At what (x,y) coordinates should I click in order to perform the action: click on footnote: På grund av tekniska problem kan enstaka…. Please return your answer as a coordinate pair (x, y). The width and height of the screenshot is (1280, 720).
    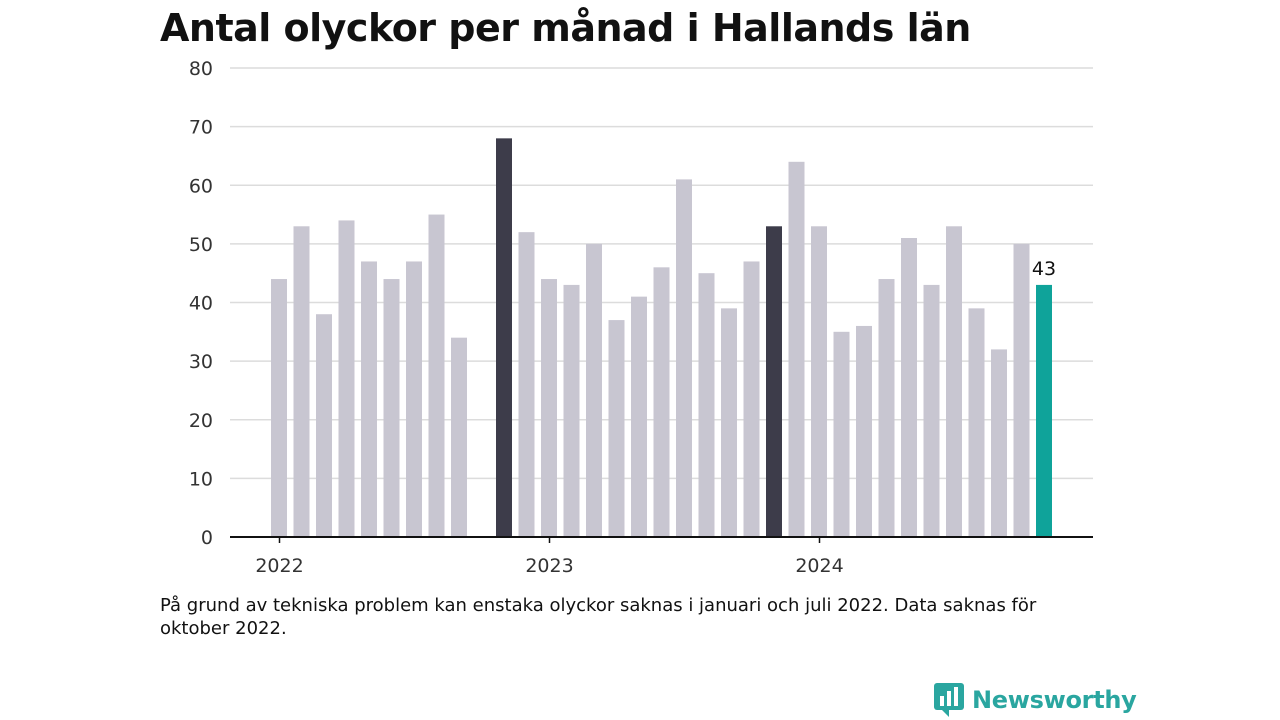
    Looking at the image, I should click on (598, 617).